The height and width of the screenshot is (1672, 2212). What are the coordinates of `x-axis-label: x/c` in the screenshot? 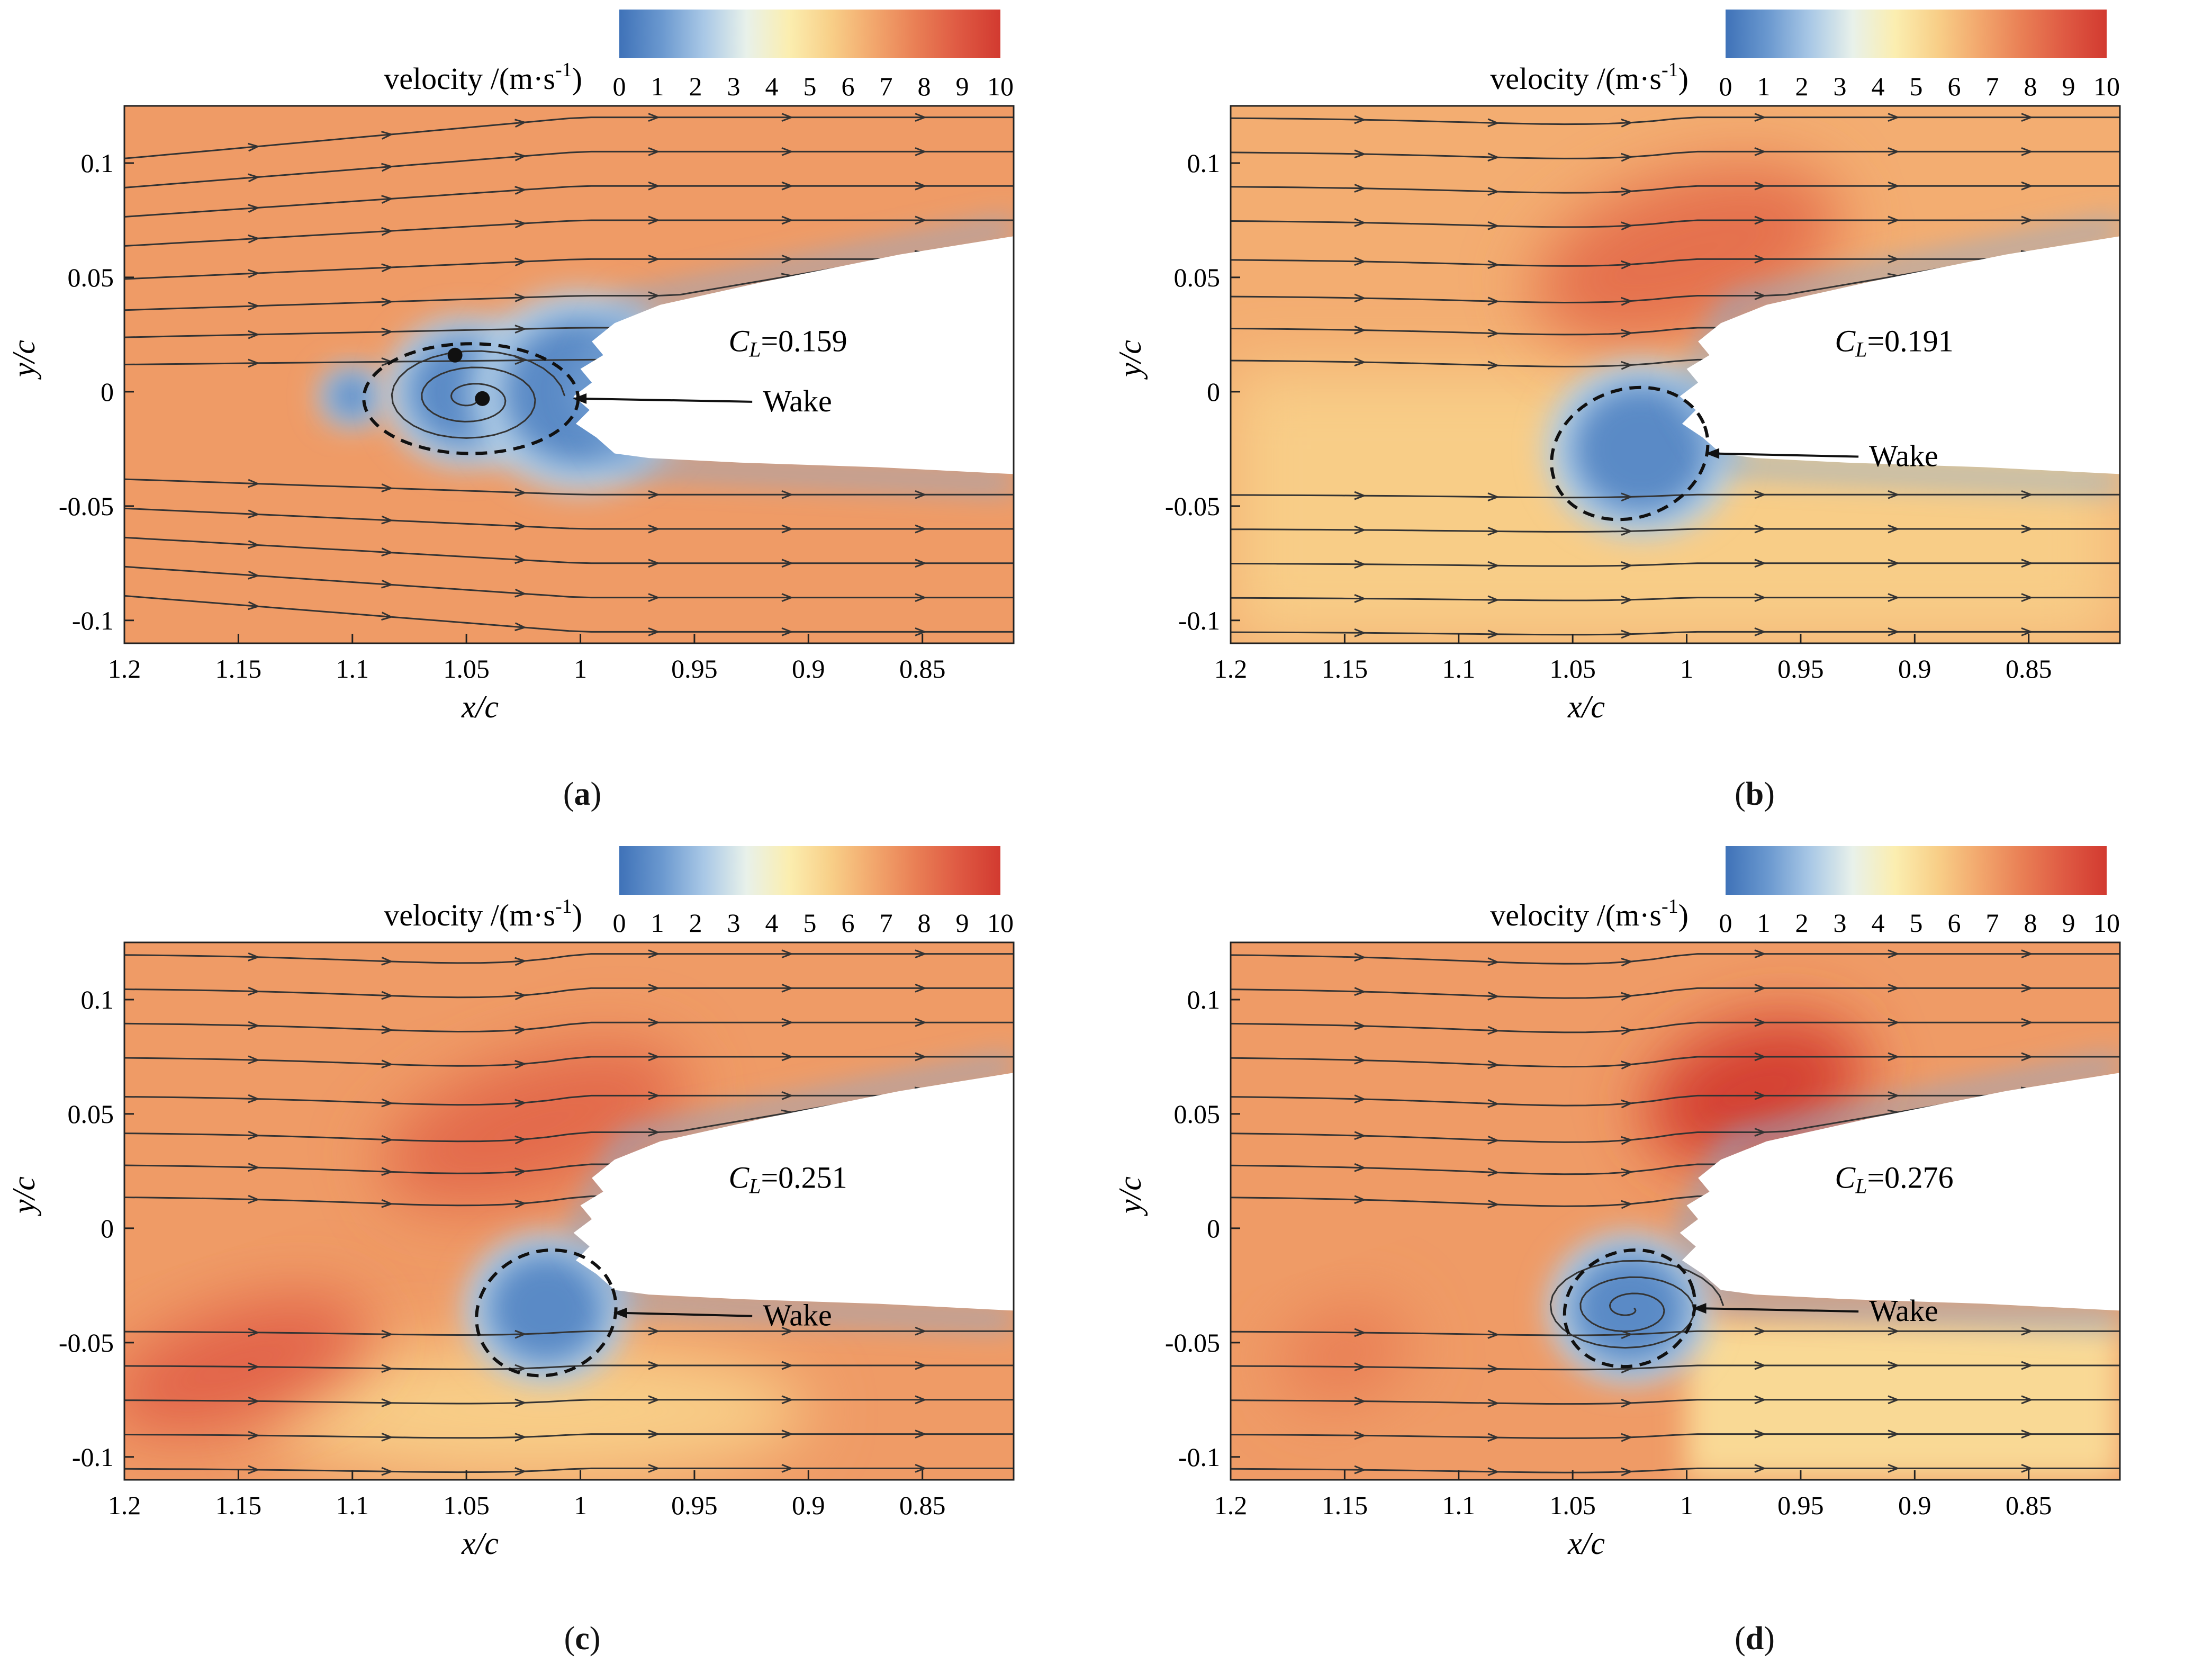 It's located at (1586, 707).